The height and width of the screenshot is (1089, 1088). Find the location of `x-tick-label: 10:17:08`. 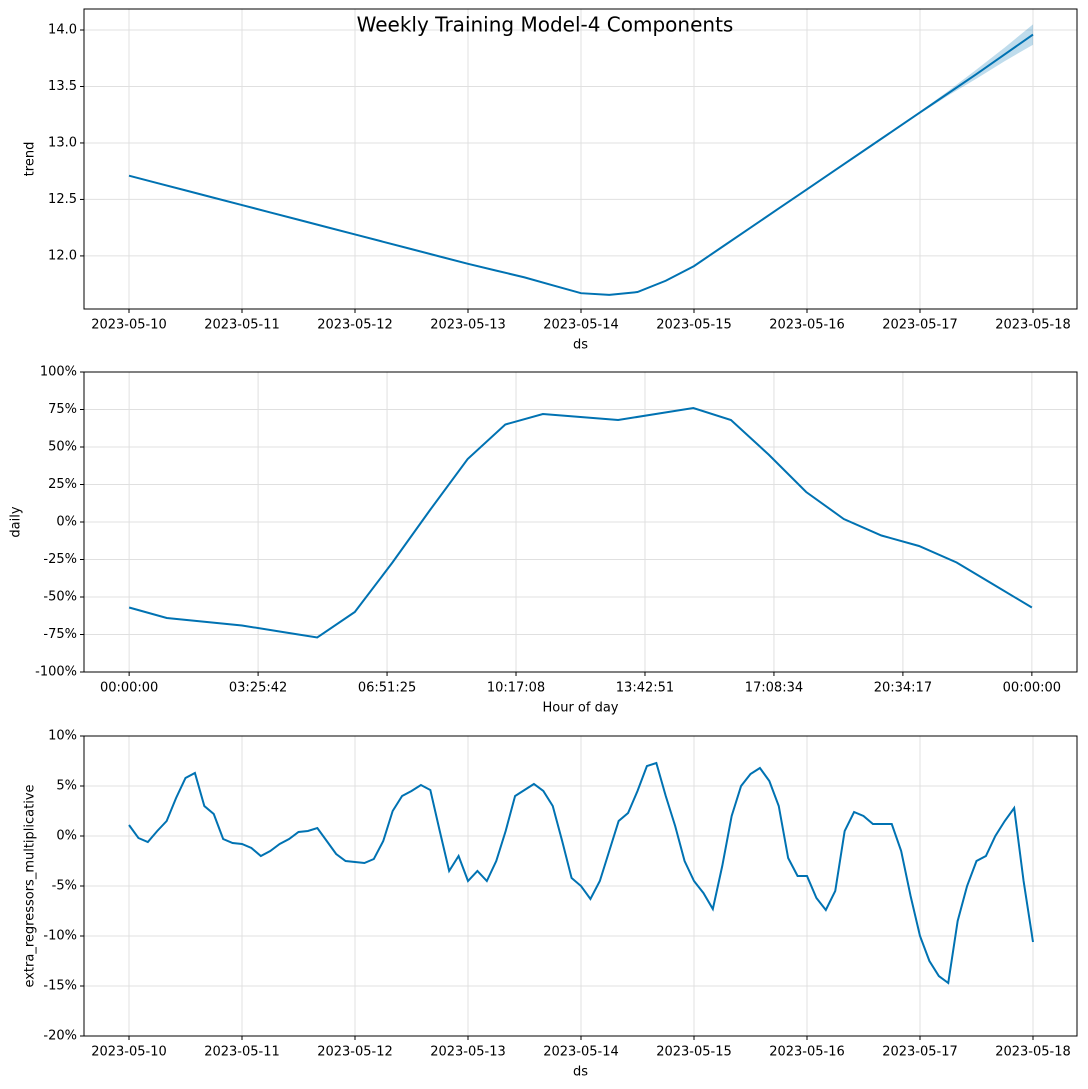

x-tick-label: 10:17:08 is located at coordinates (516, 688).